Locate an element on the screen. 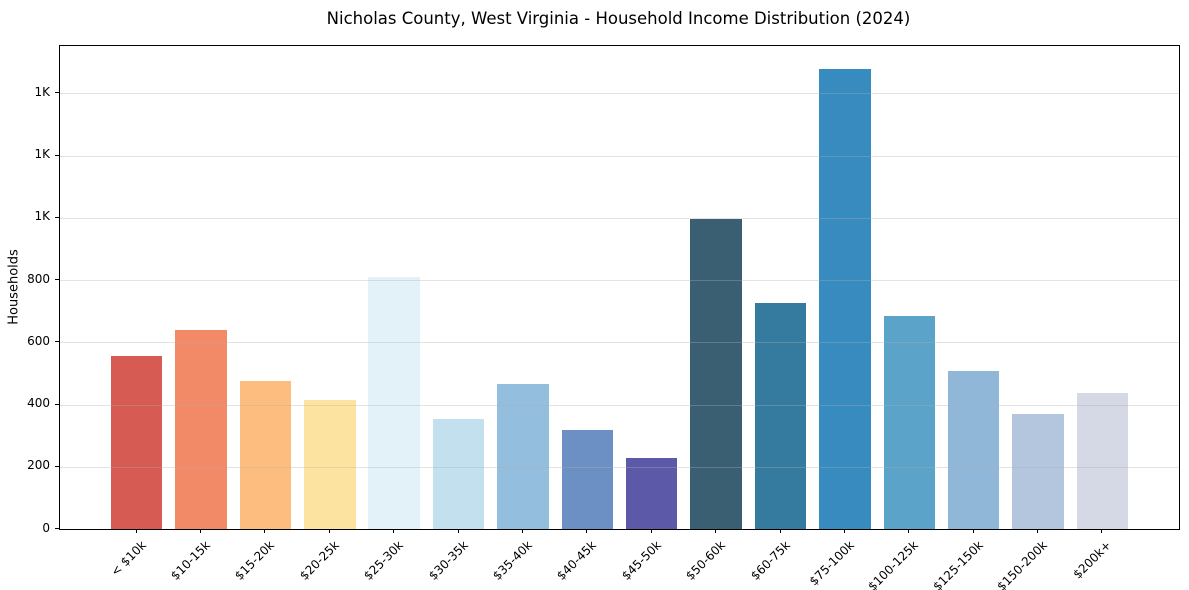 This screenshot has height=590, width=1189. x-tick-label: $20-25k is located at coordinates (319, 560).